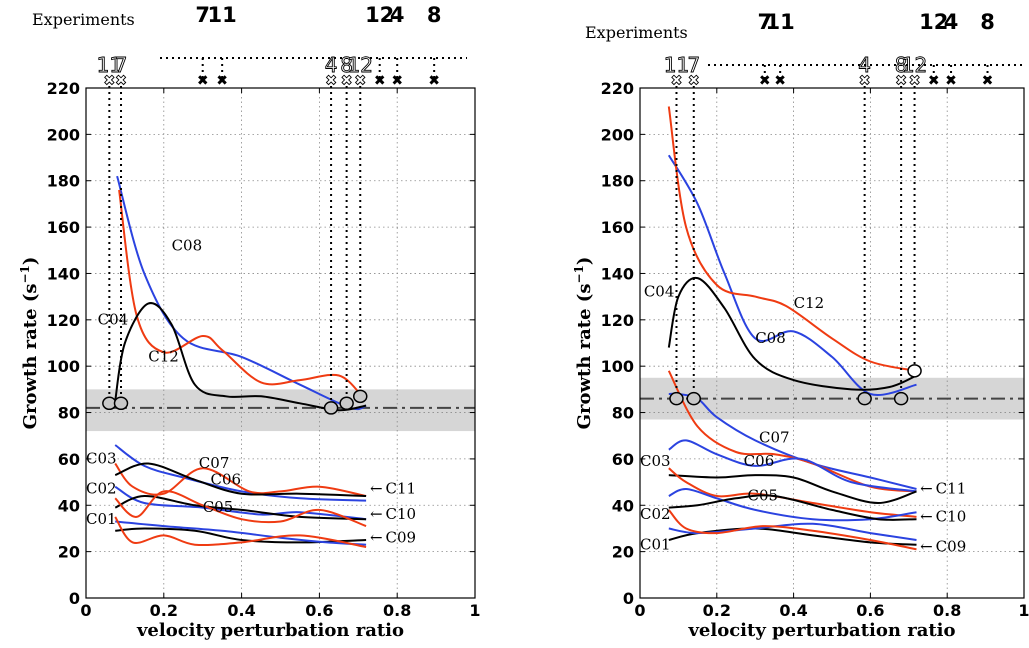 This screenshot has width=1029, height=648. Describe the element at coordinates (63, 134) in the screenshot. I see `y-tick-label: 200` at that location.